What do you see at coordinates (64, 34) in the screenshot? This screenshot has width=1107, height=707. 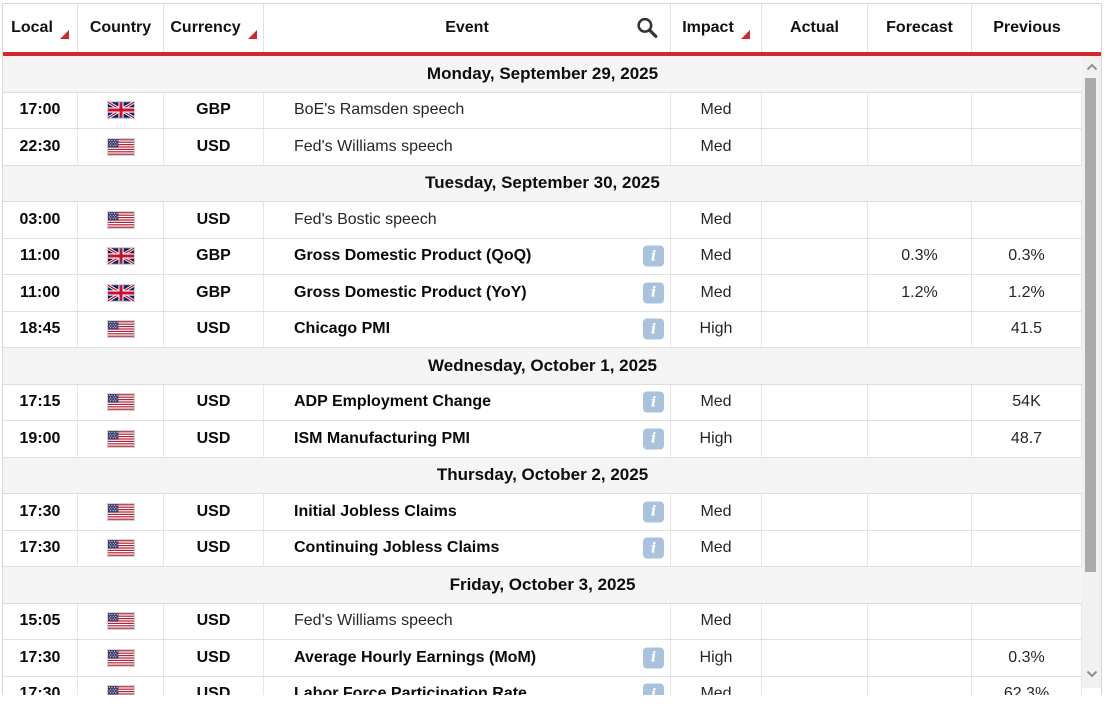 I see `sort-triangle-icon` at bounding box center [64, 34].